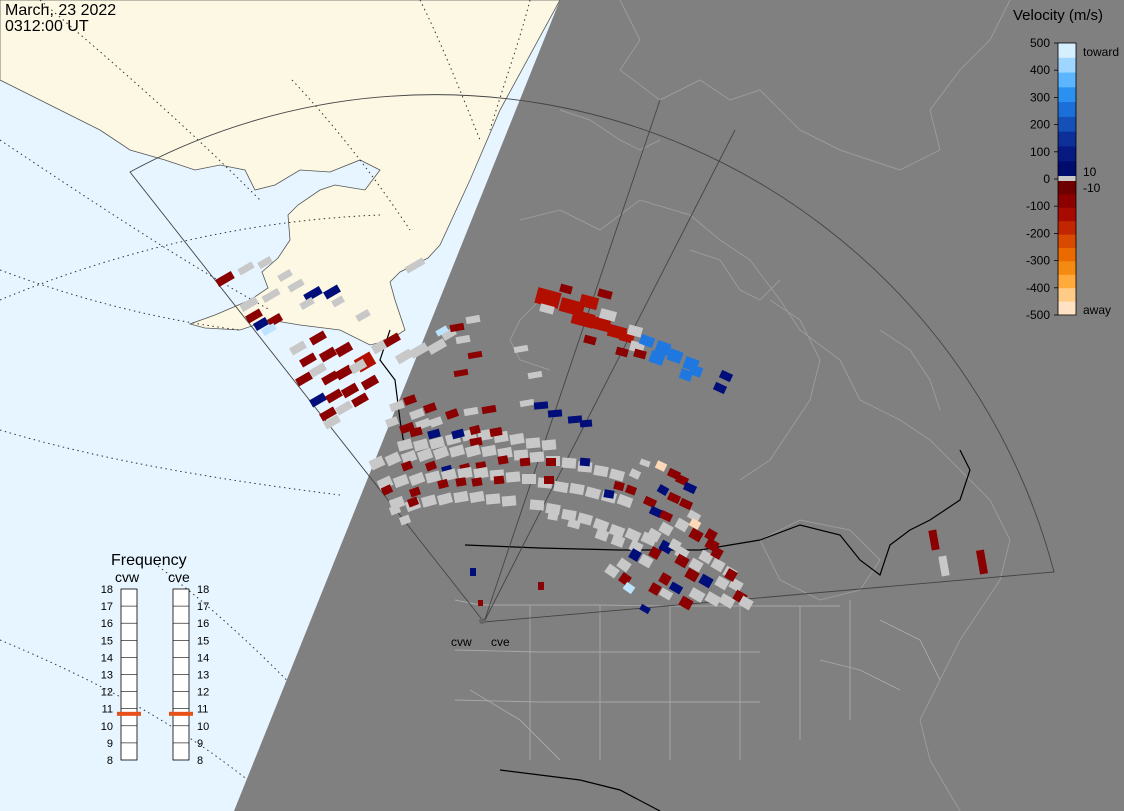 This screenshot has width=1124, height=811. Describe the element at coordinates (1046, 179) in the screenshot. I see `colorbar-tick-label: 0` at that location.